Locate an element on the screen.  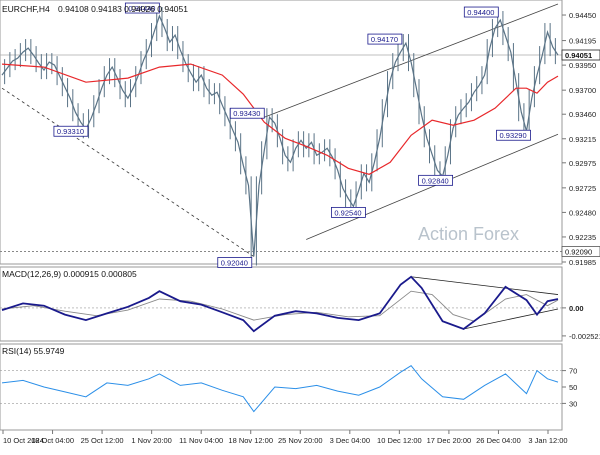
macd-y-tick-label: 0.00 is located at coordinates (576, 308).